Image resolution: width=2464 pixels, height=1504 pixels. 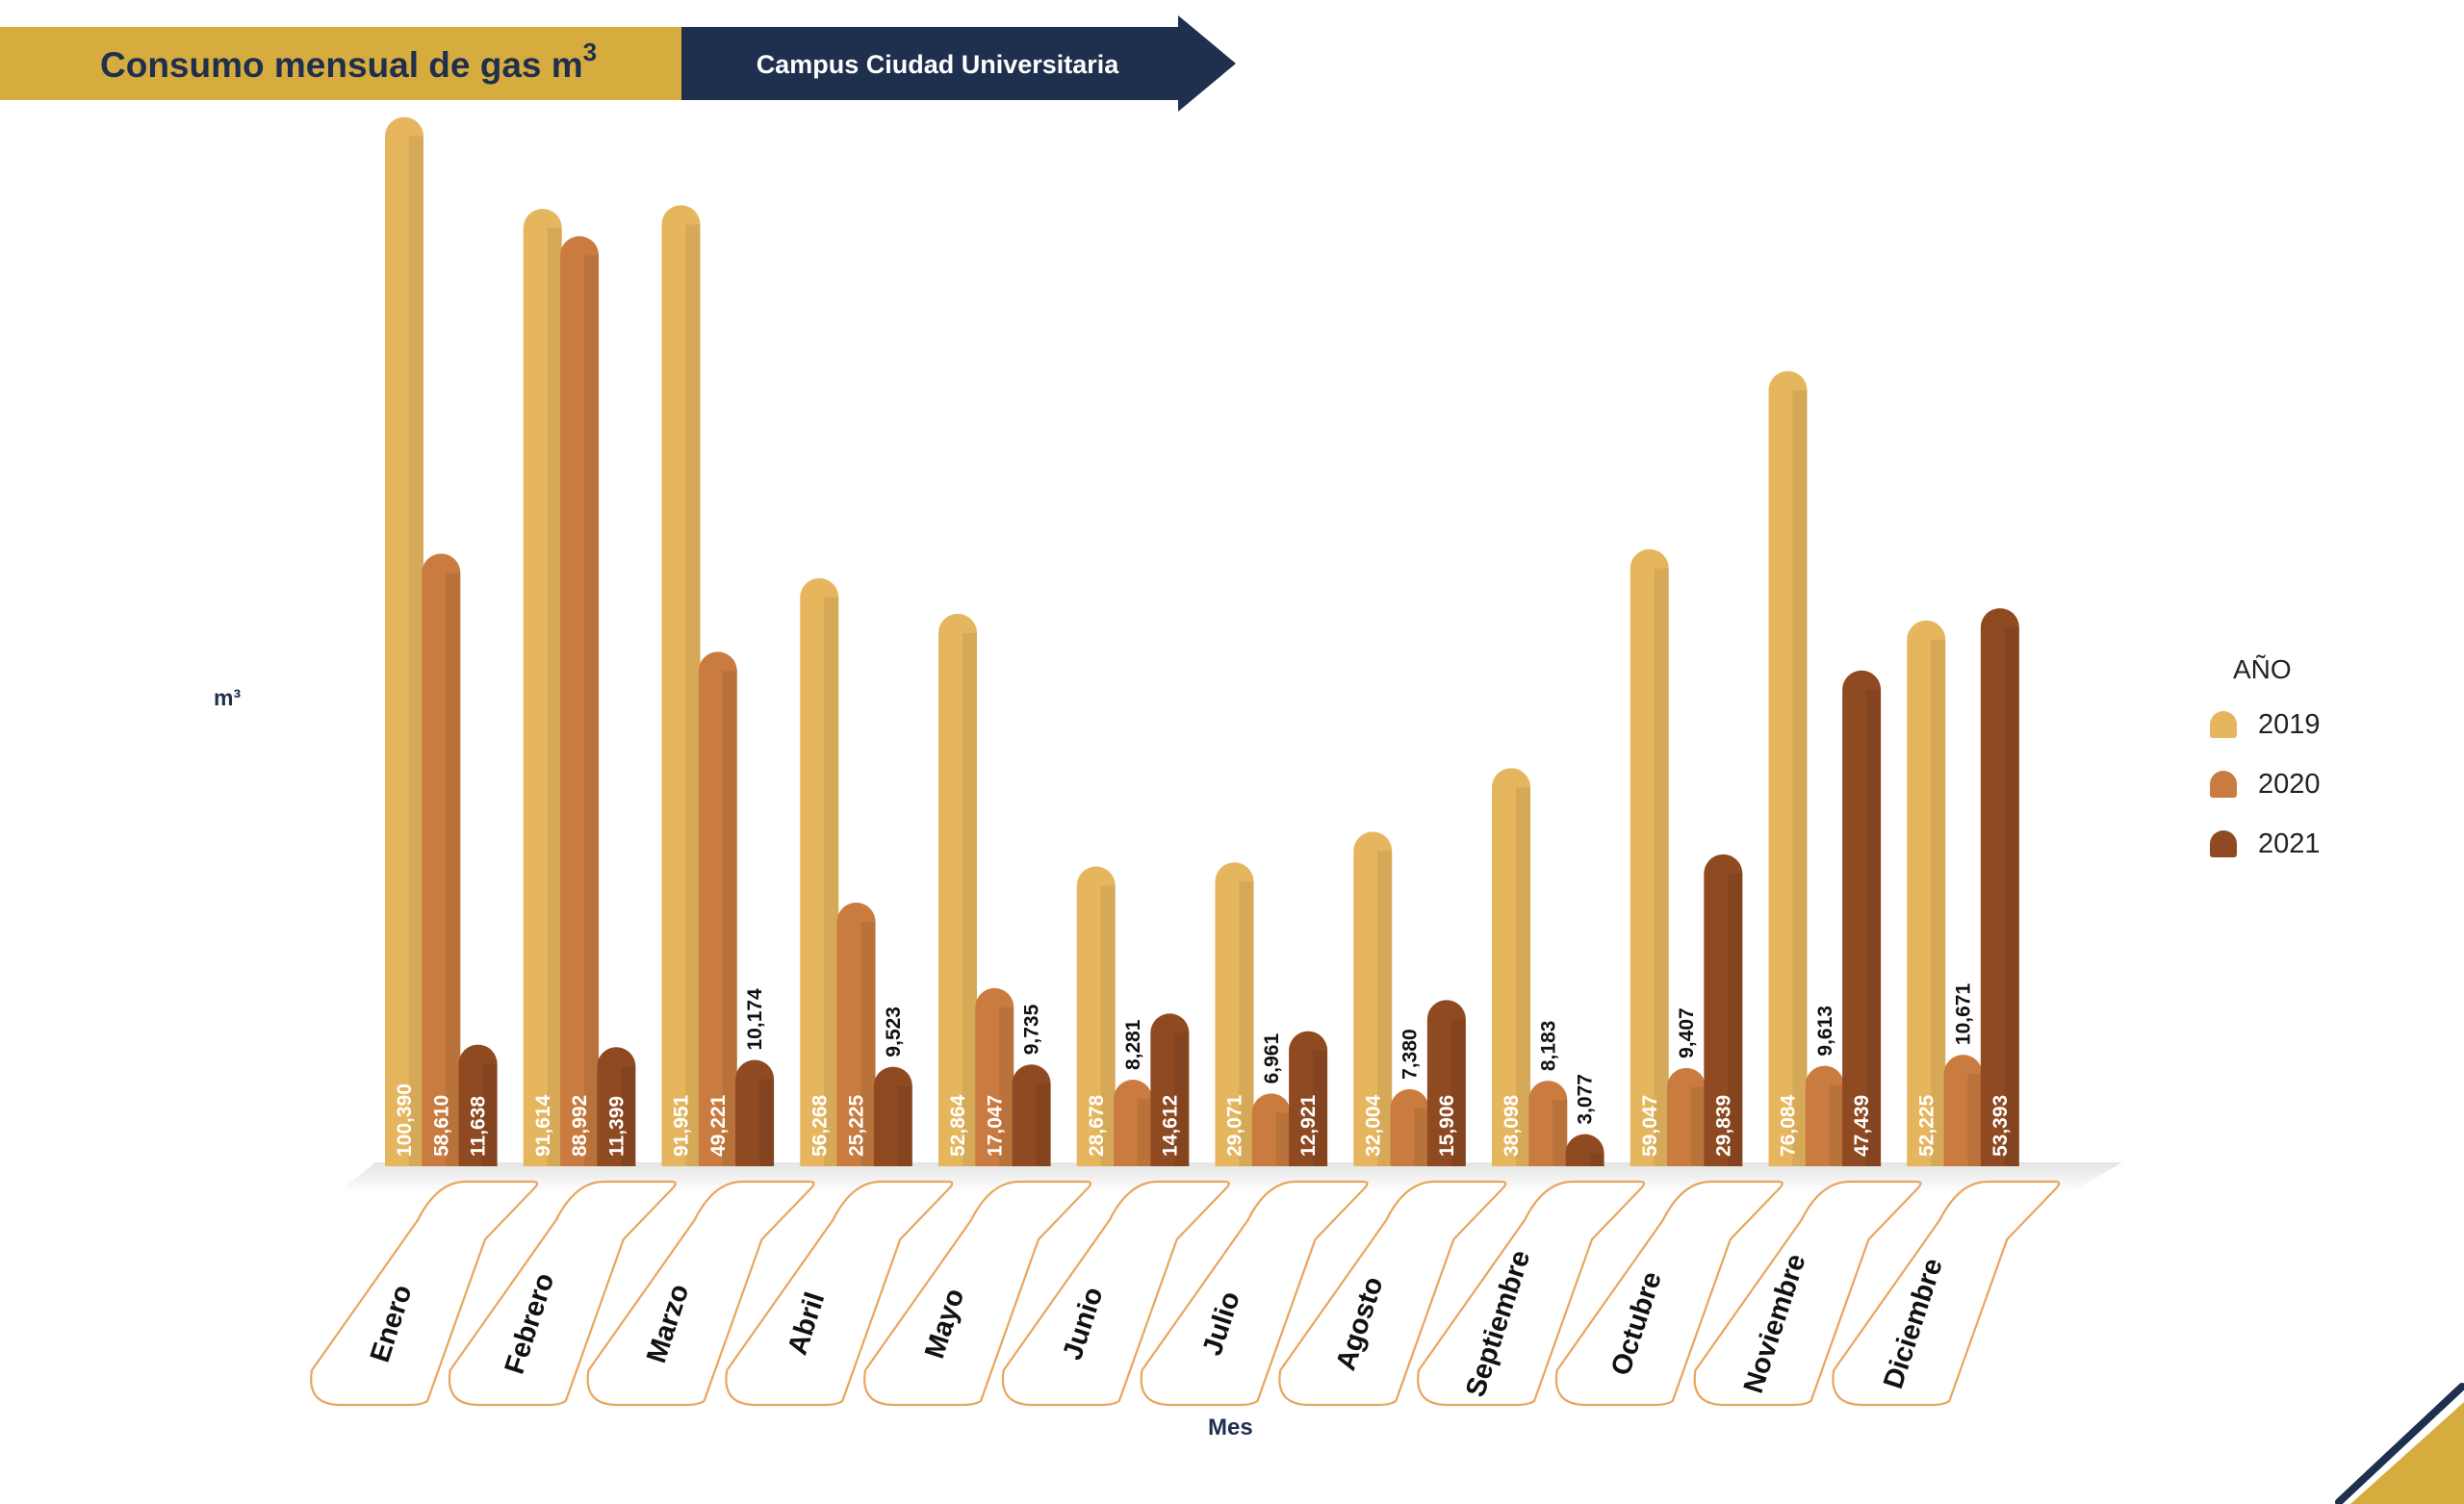 What do you see at coordinates (857, 1126) in the screenshot?
I see `bar-value-label: 25,225` at bounding box center [857, 1126].